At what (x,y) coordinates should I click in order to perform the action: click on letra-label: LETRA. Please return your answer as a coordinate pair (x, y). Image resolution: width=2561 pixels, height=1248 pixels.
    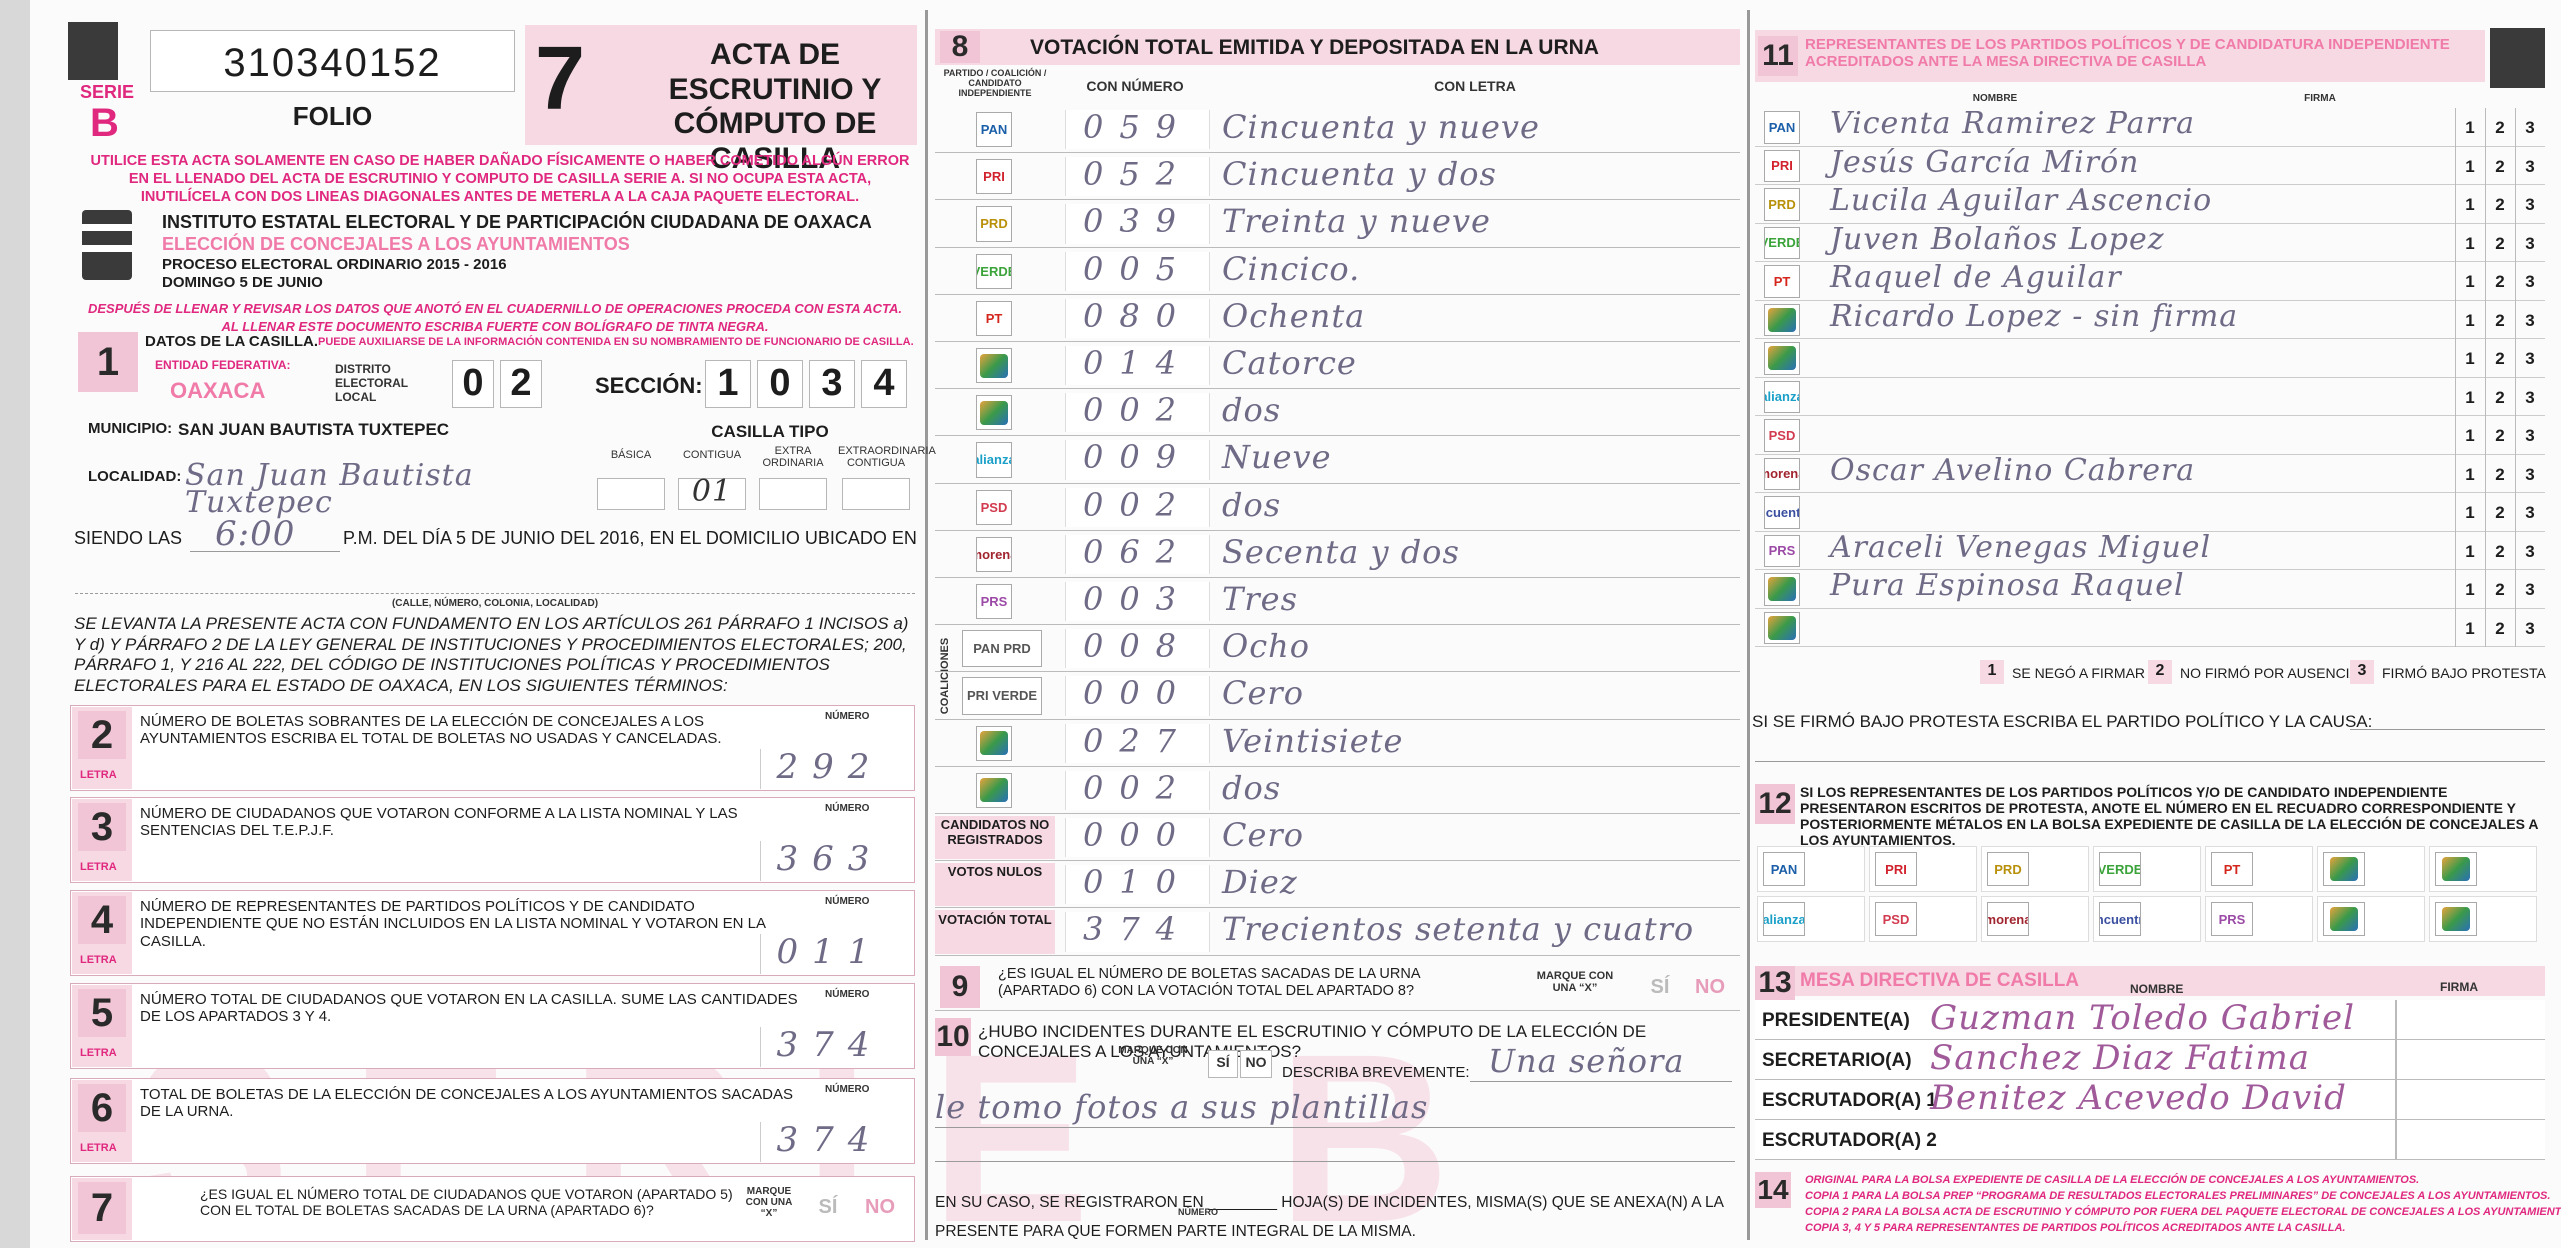
    Looking at the image, I should click on (98, 1053).